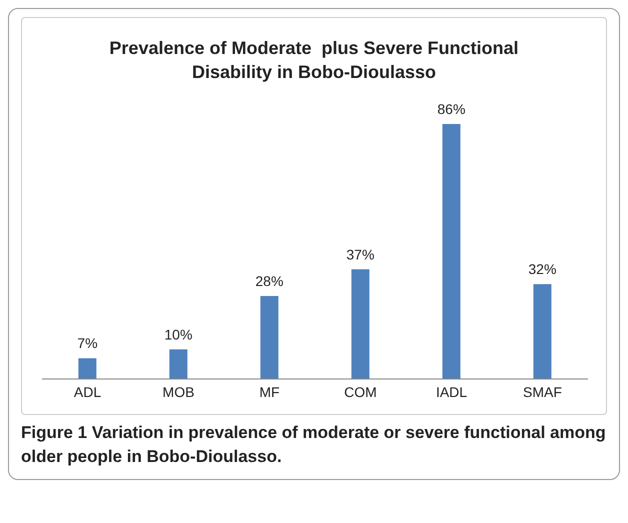 Image resolution: width=628 pixels, height=523 pixels. What do you see at coordinates (314, 60) in the screenshot?
I see `chart-title: Prevalence of Moderate plus Severe Functional Disability in Bobo-Dioulasso` at bounding box center [314, 60].